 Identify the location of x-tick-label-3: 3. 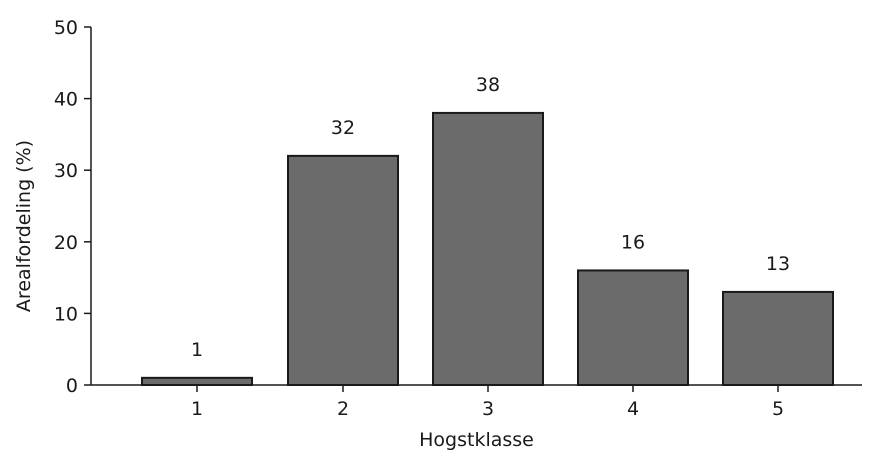
(488, 409).